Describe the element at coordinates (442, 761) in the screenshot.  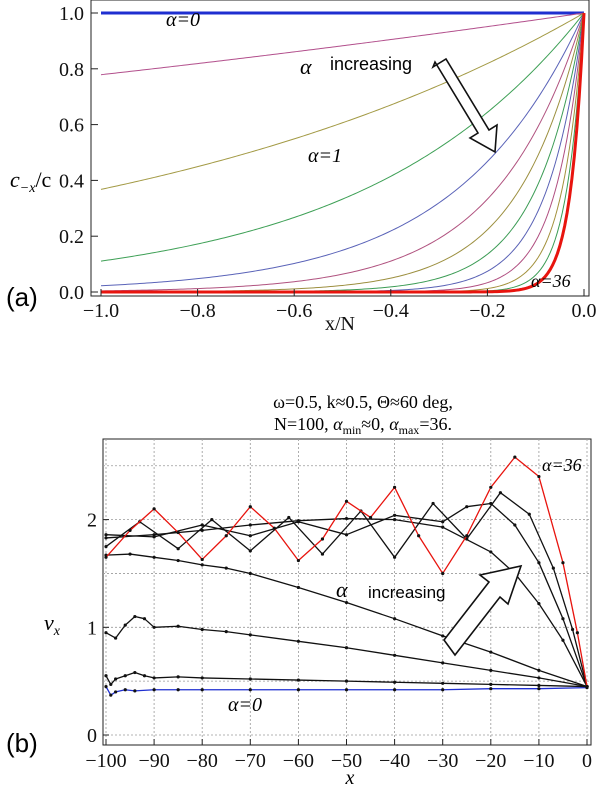
I see `b-xtick-label: −30` at that location.